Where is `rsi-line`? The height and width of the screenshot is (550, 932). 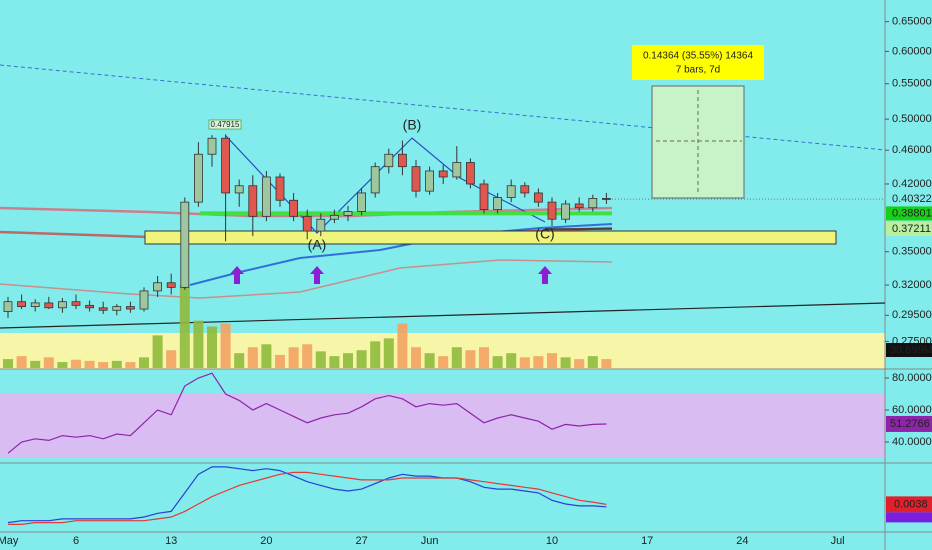 rsi-line is located at coordinates (307, 413).